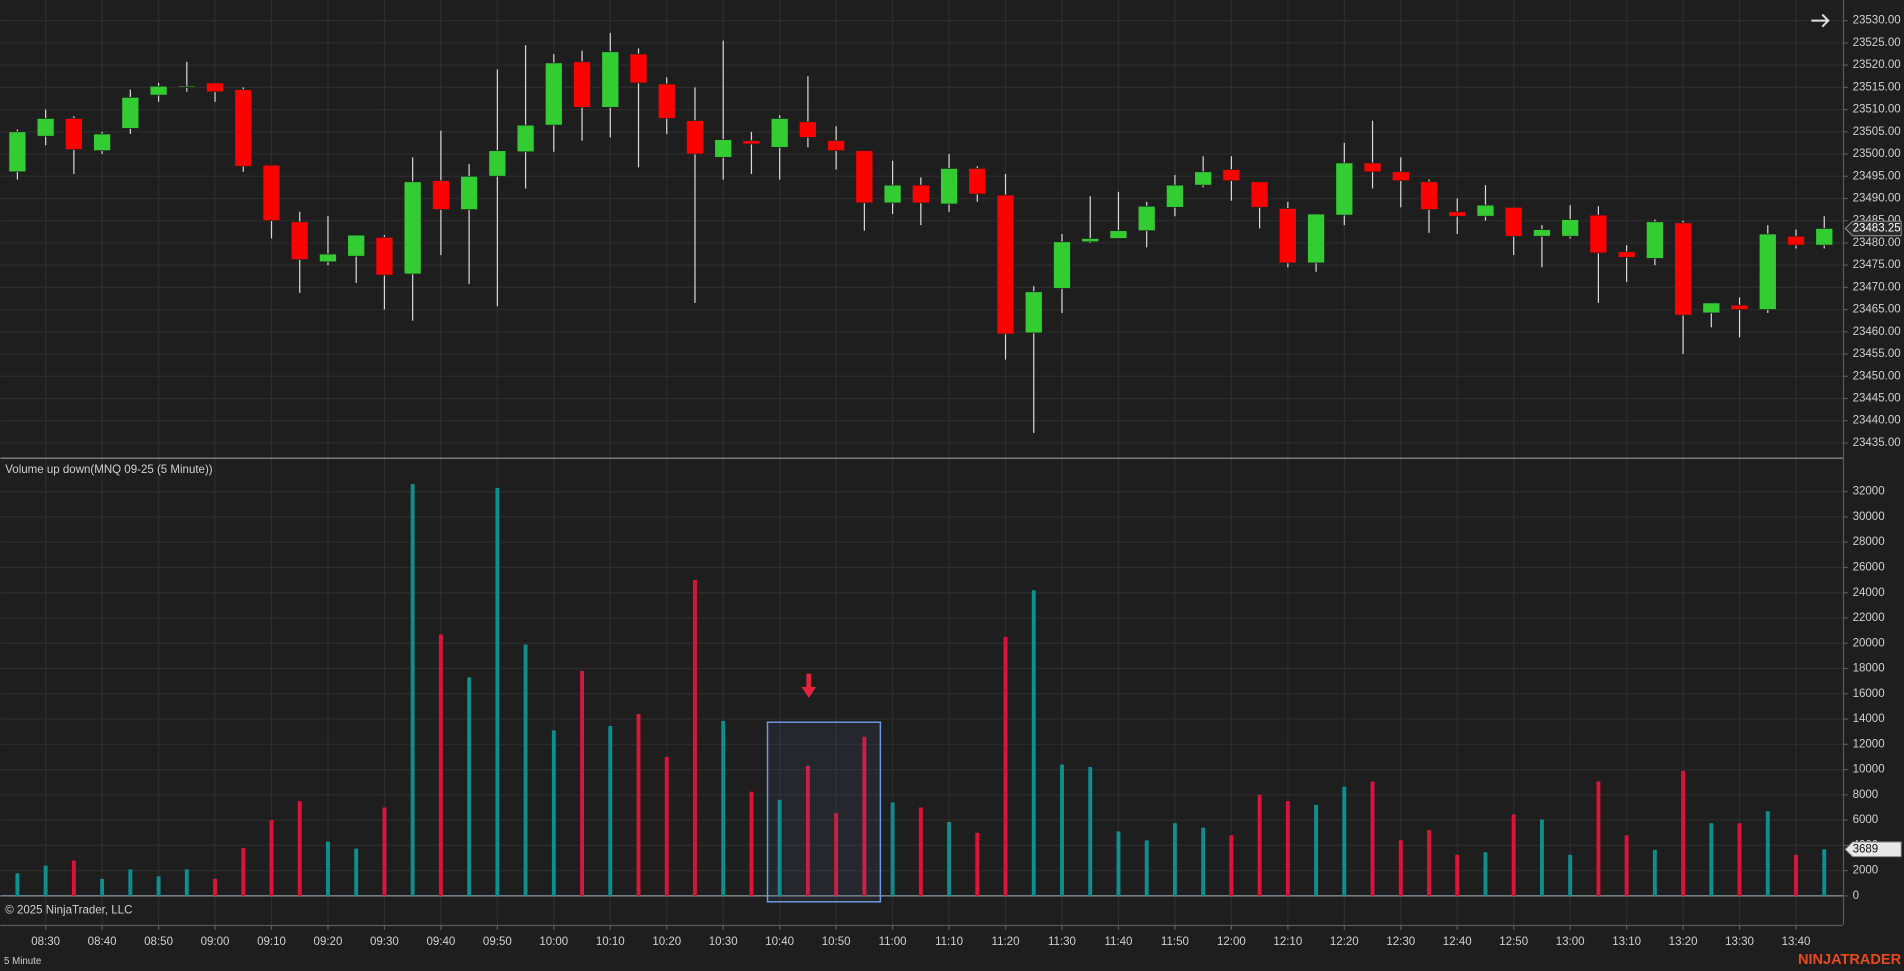 This screenshot has width=1904, height=971. I want to click on x-tick-label: 11:30, so click(1062, 942).